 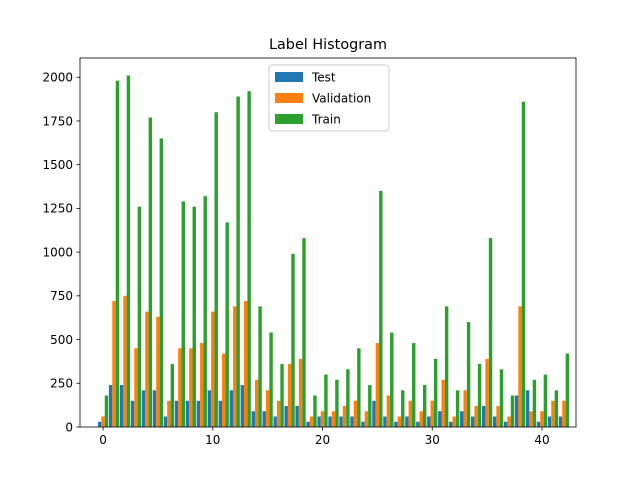 I want to click on legend-swatch-train, so click(x=289, y=119).